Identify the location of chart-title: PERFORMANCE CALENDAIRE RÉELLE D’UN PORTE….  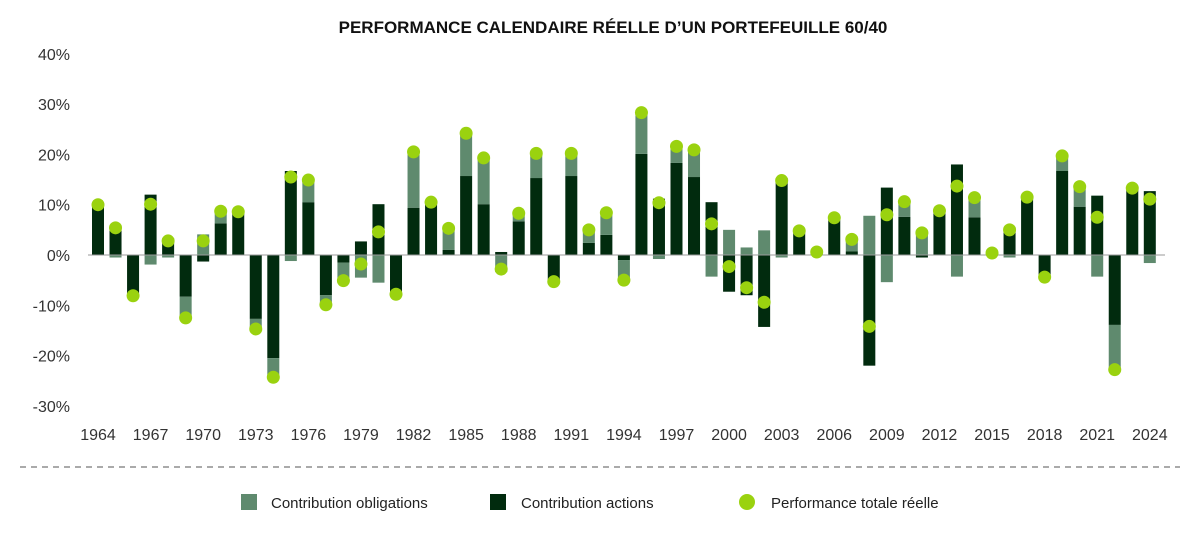
(613, 27).